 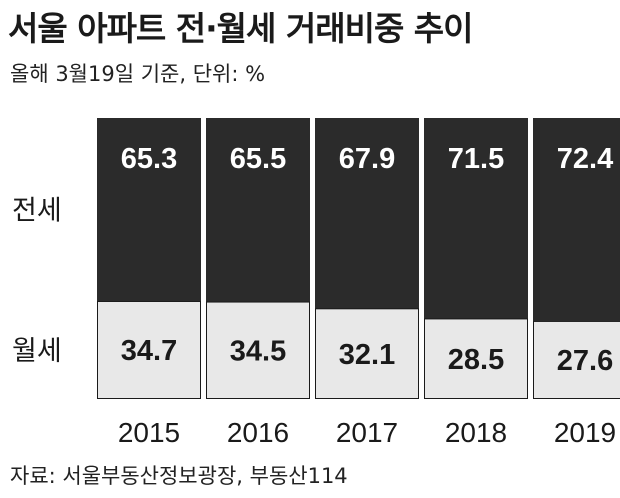 I want to click on data-label-wolse: 34.5, so click(x=258, y=352).